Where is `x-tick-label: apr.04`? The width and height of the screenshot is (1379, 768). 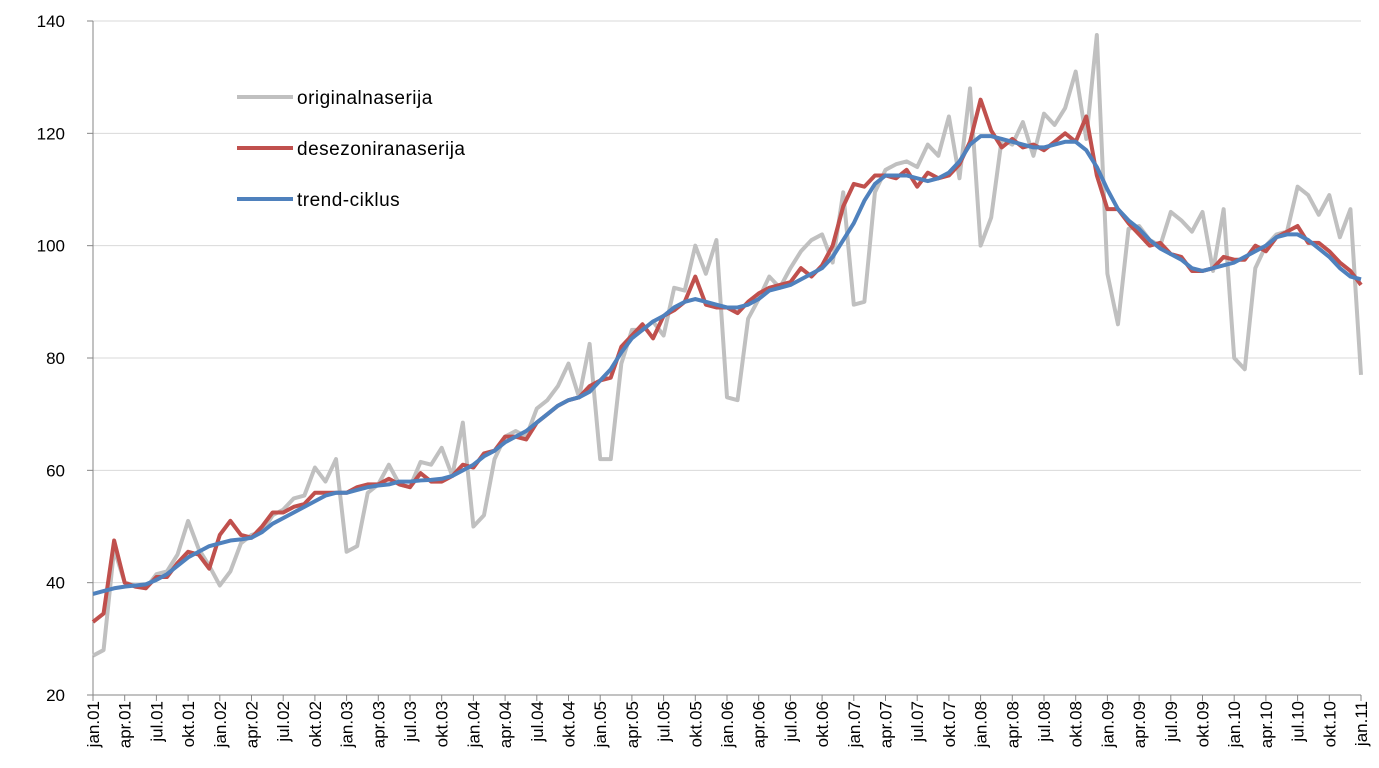 x-tick-label: apr.04 is located at coordinates (505, 724).